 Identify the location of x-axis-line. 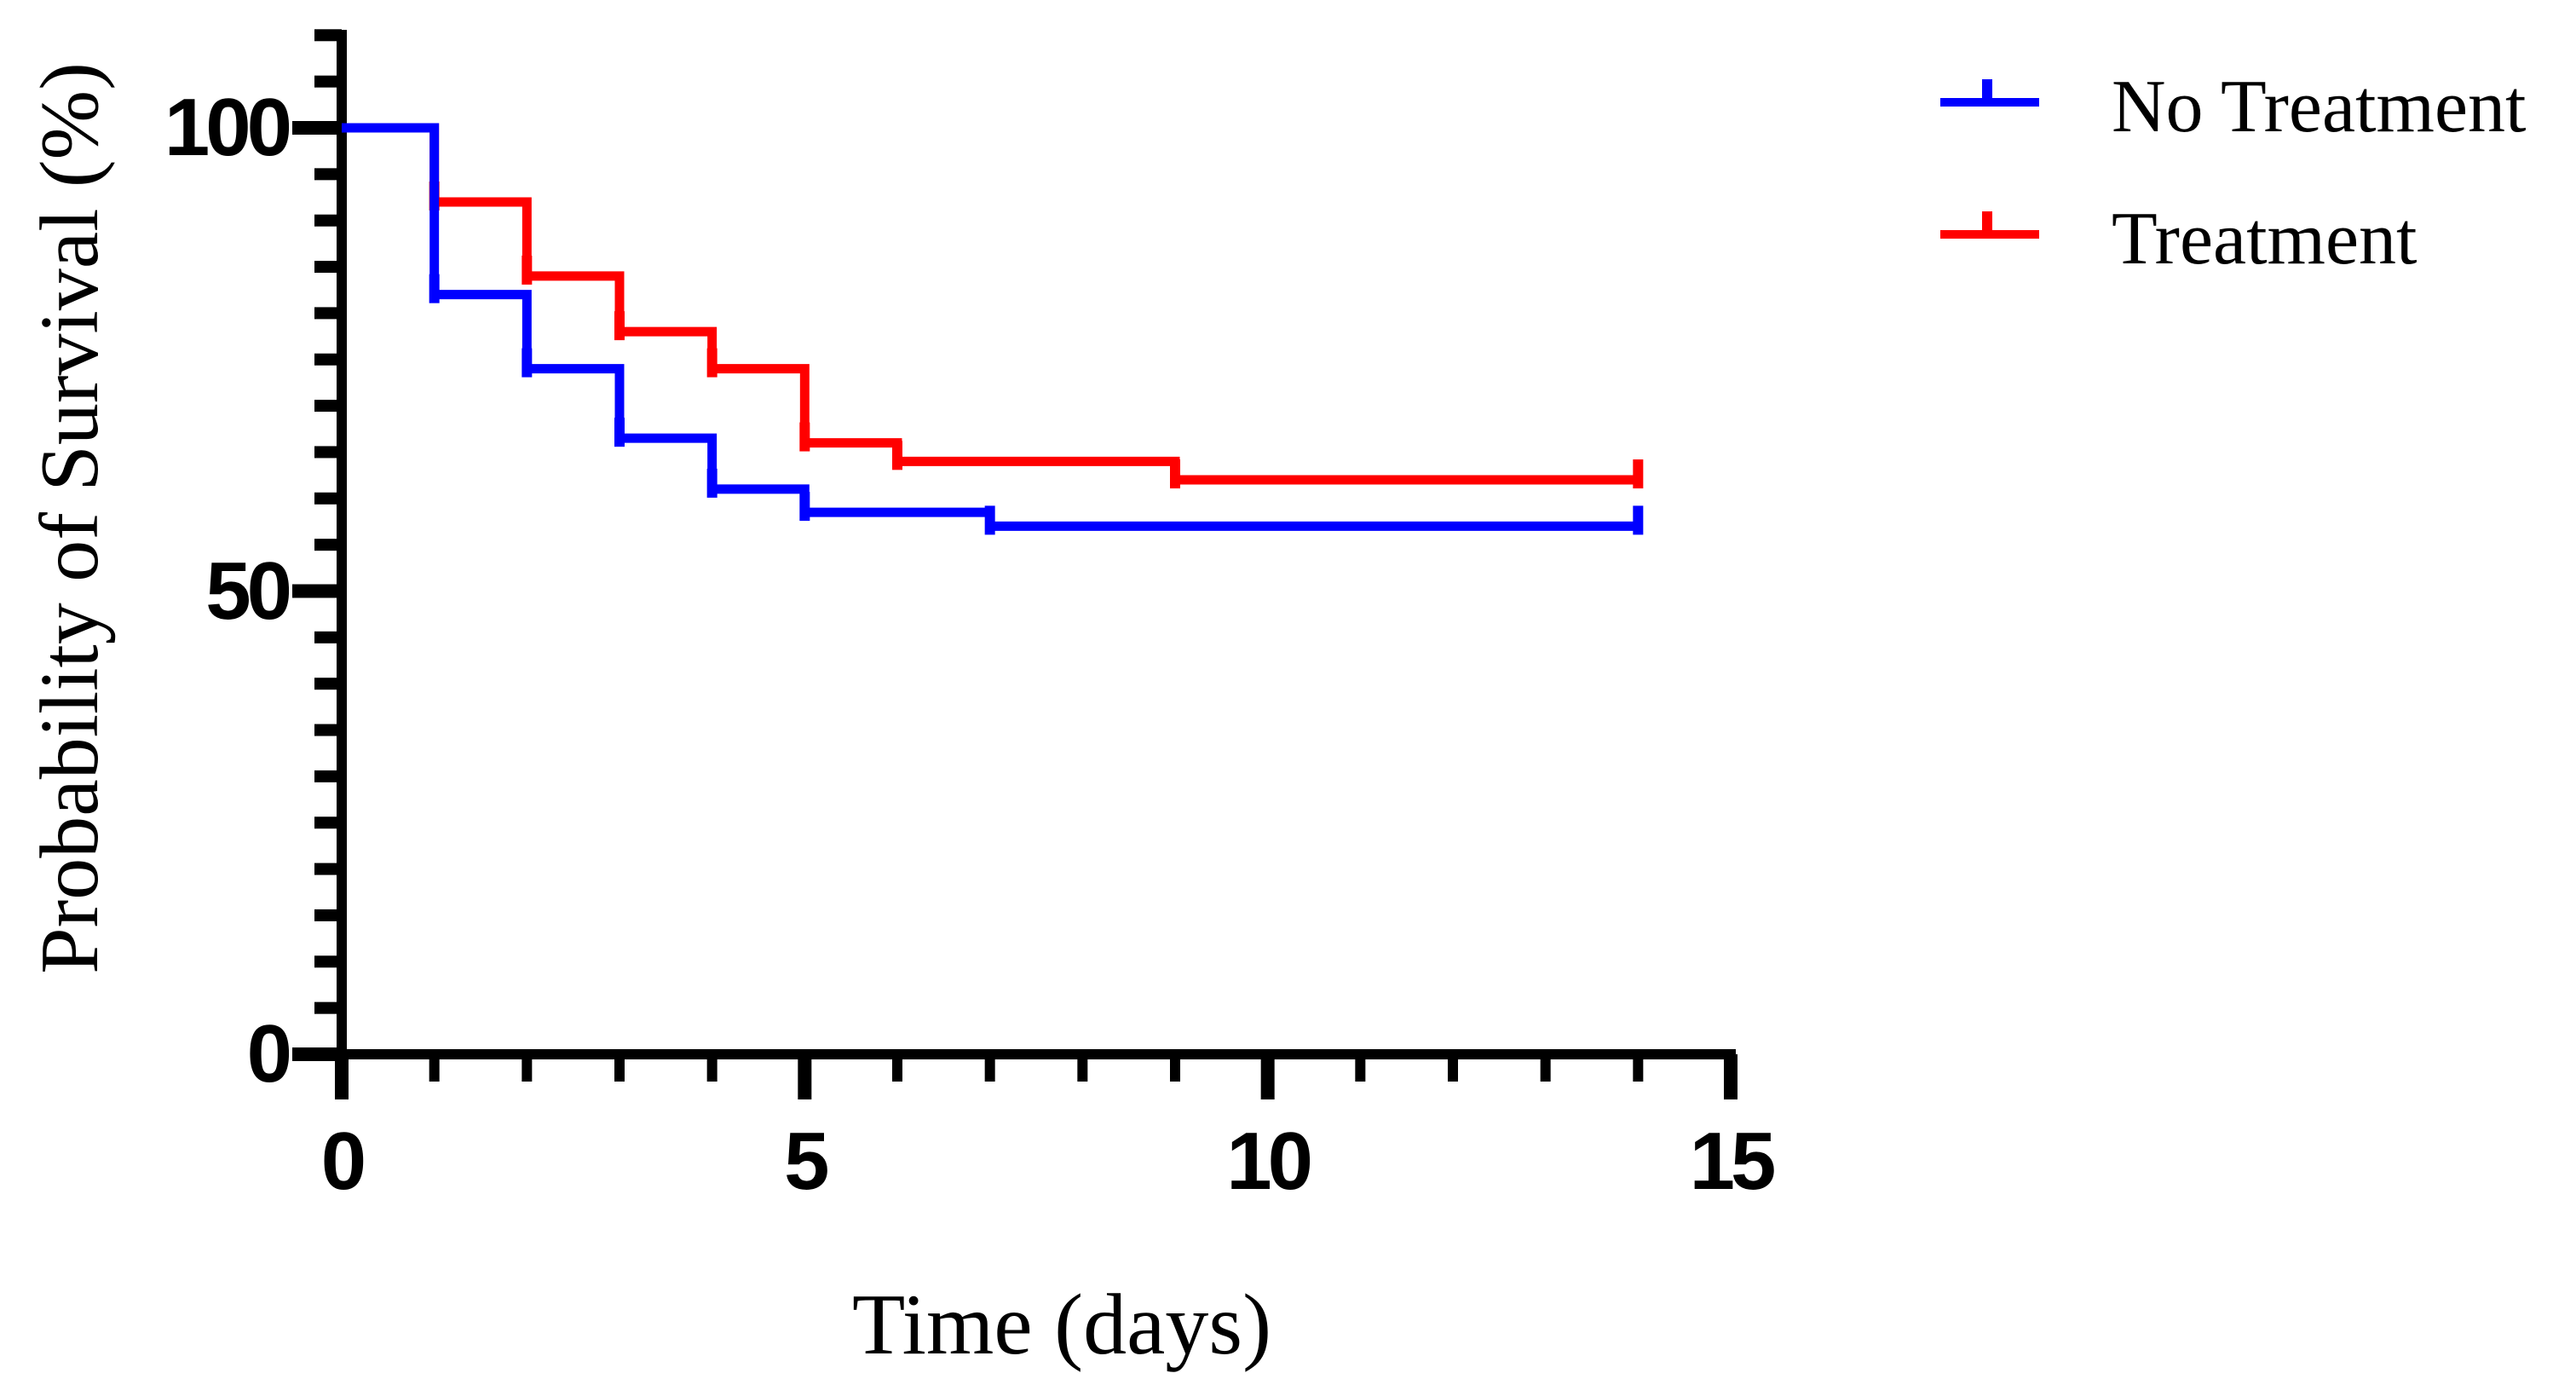
(1036, 1054).